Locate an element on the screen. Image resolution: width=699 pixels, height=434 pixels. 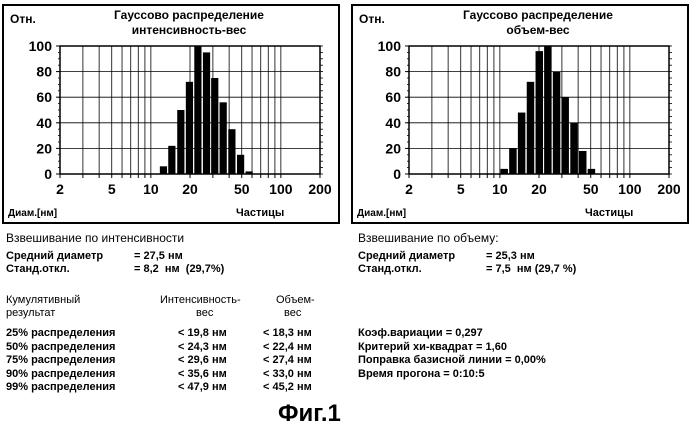
cumulative-intensity-value: < 47,9 нм is located at coordinates (202, 387).